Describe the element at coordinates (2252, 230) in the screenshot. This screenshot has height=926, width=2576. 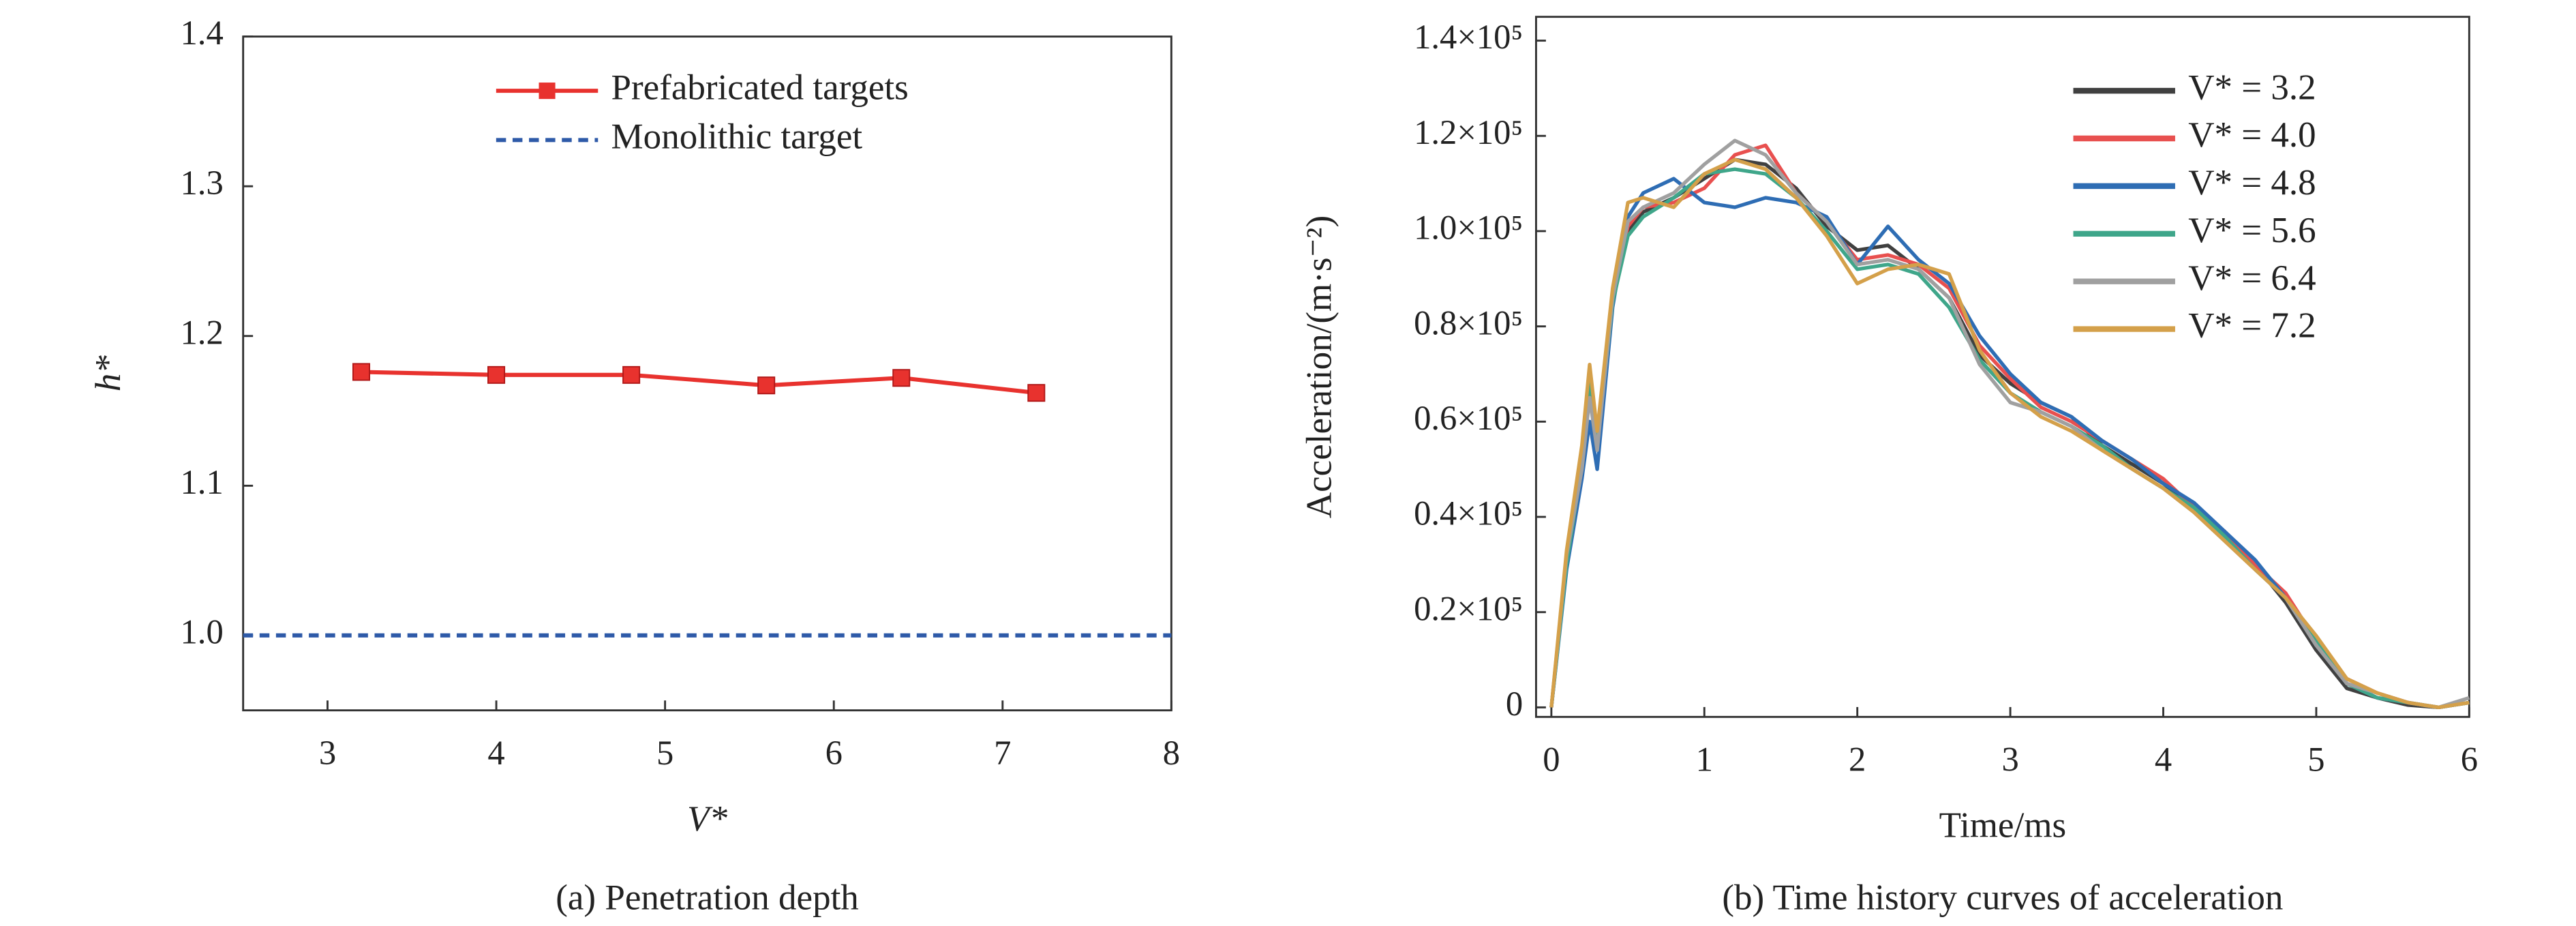
I see `legend-label: V* = 5.6` at that location.